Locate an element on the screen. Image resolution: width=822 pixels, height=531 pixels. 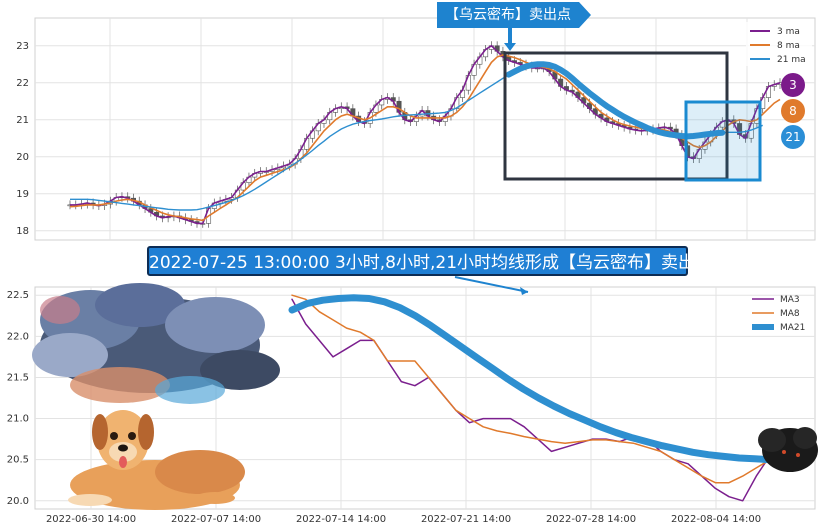
bottom-y-tick-label: 20.0 is located at coordinates (18, 501).